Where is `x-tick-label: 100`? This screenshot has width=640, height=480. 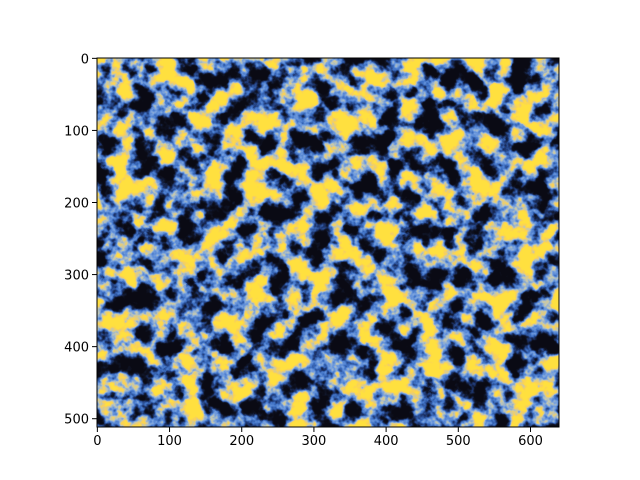 x-tick-label: 100 is located at coordinates (169, 441).